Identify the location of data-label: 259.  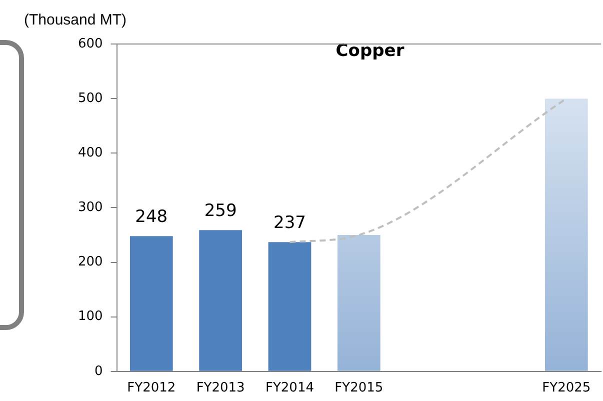
(220, 210).